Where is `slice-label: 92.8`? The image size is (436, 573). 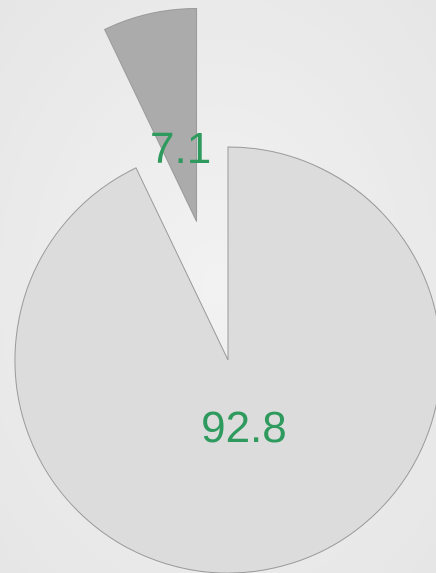
slice-label: 92.8 is located at coordinates (244, 427).